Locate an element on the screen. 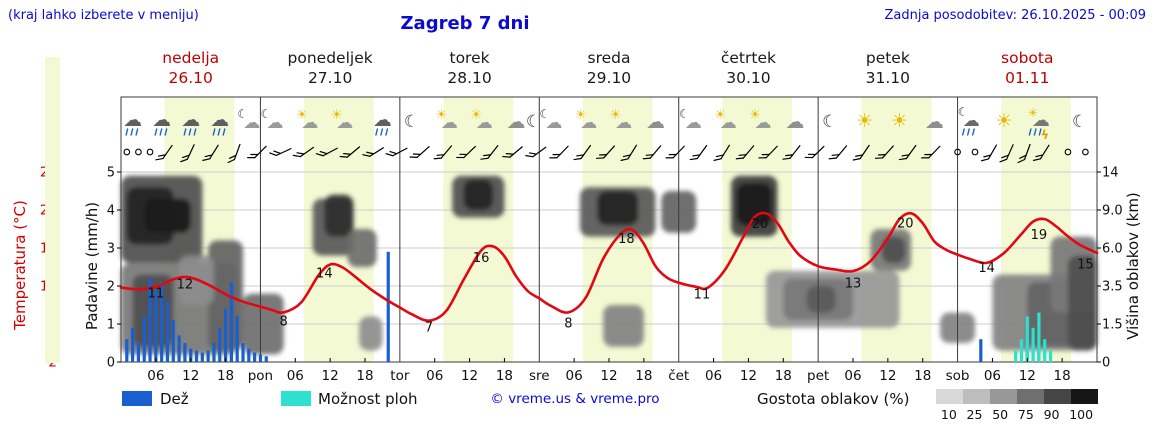  day-header-ponedeljek: ponedeljek 27.10 is located at coordinates (329, 68).